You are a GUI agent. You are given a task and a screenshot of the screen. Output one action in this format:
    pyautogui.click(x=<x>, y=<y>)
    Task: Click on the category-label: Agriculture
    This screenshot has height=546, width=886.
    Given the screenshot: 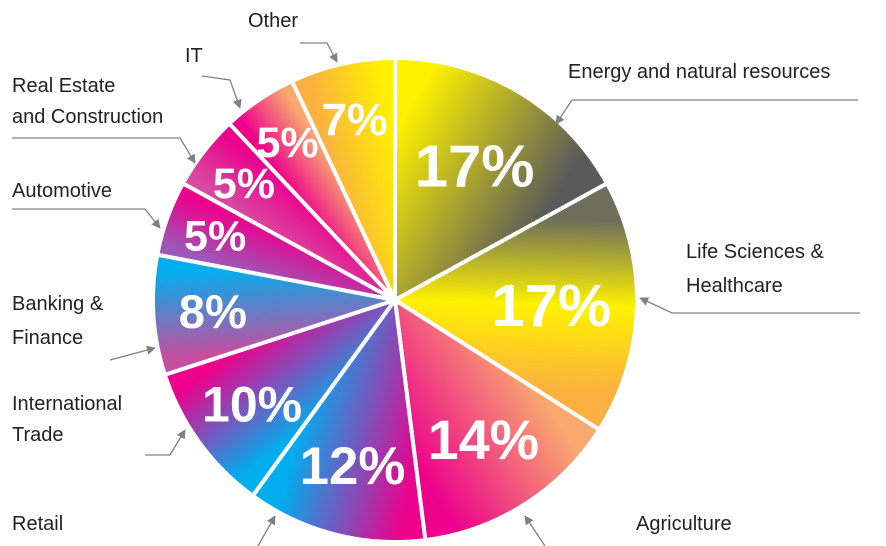 What is the action you would take?
    pyautogui.click(x=684, y=524)
    